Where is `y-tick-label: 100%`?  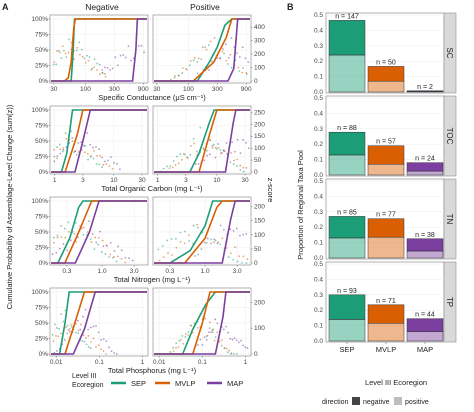 y-tick-label: 100% is located at coordinates (39, 292).